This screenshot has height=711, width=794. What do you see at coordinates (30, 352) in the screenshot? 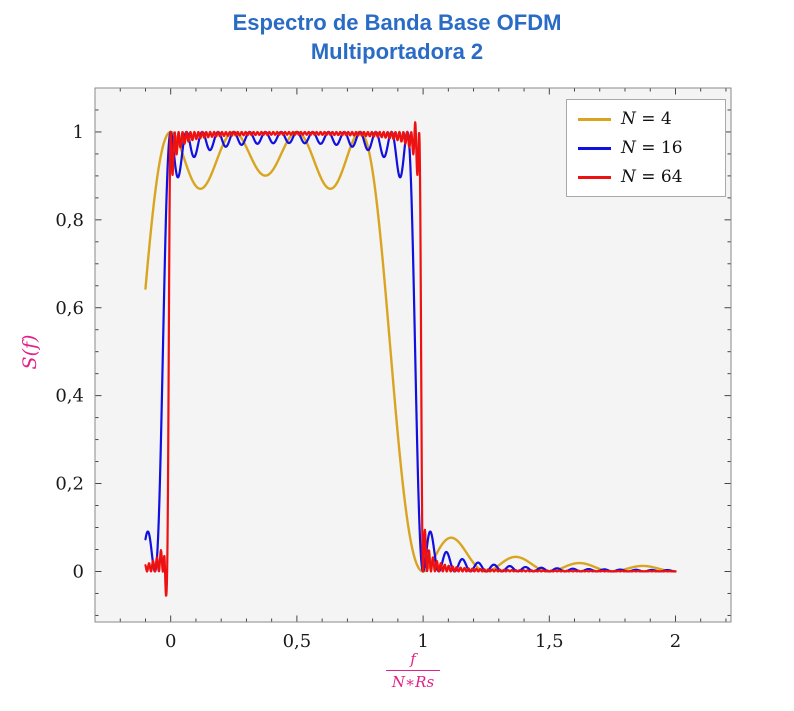
I see `y-axis-label: S(f)` at bounding box center [30, 352].